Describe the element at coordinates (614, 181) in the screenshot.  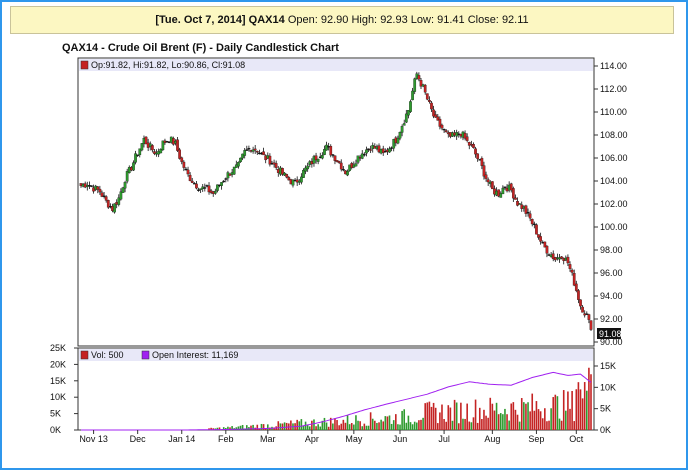
I see `price-tick-label: 104.00` at that location.